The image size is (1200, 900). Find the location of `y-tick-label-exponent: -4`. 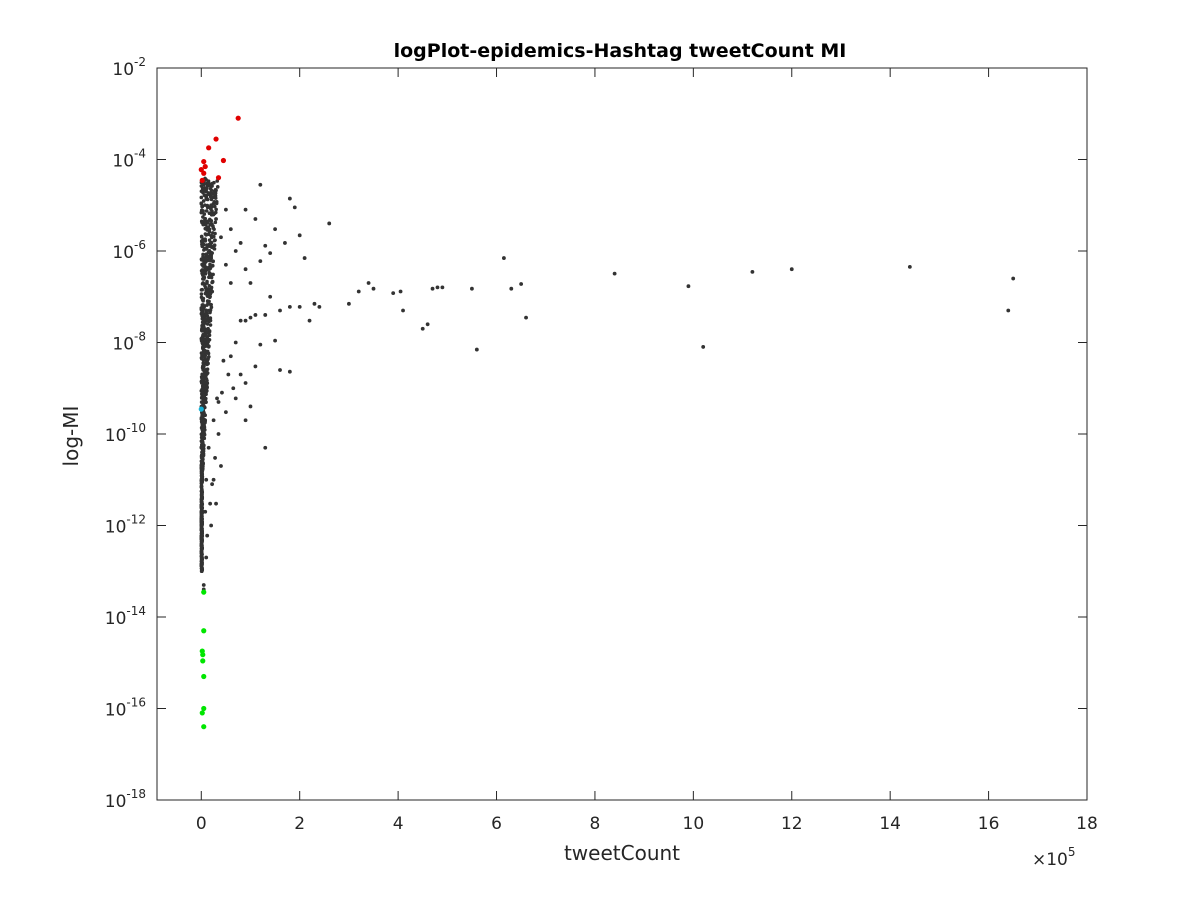

y-tick-label-exponent: -4 is located at coordinates (140, 154).